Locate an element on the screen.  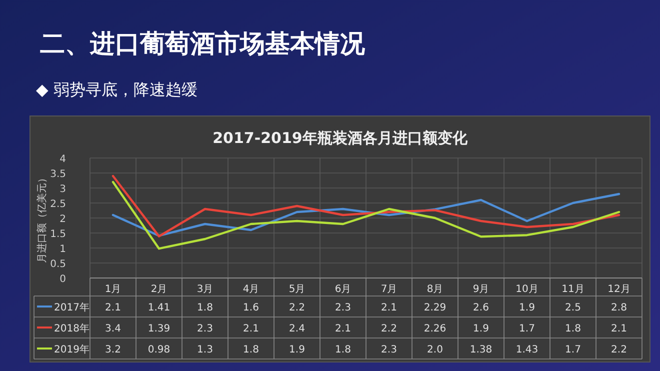
x-tick-label: 3月 is located at coordinates (205, 289).